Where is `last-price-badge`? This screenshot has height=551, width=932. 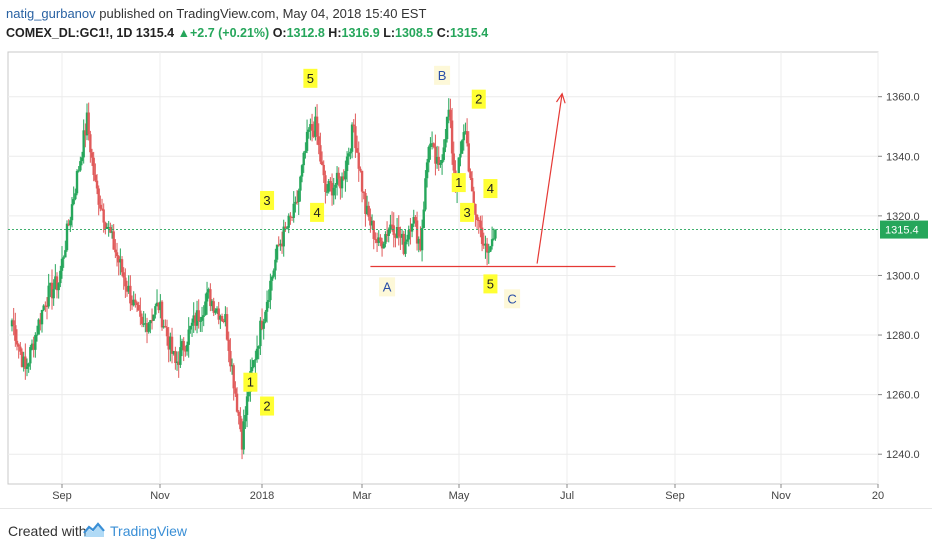 last-price-badge is located at coordinates (904, 229).